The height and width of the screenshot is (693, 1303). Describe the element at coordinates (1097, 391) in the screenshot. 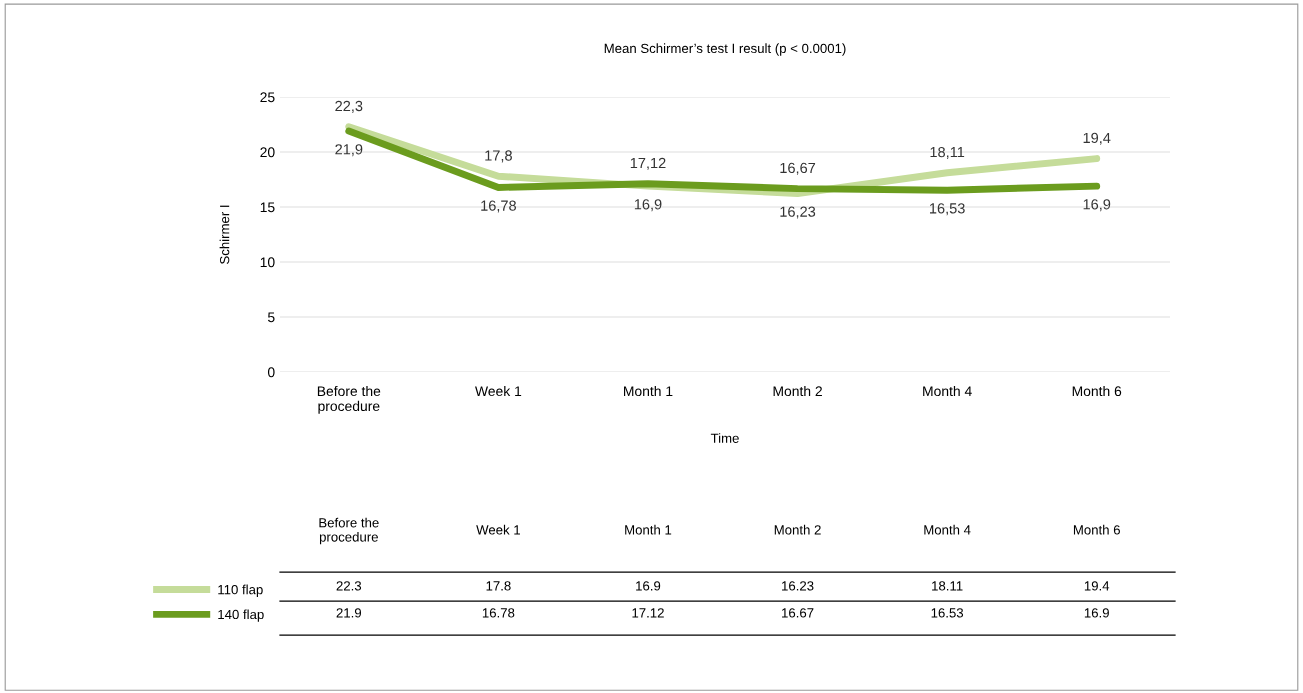

I see `x-tick-label: Month 6` at that location.